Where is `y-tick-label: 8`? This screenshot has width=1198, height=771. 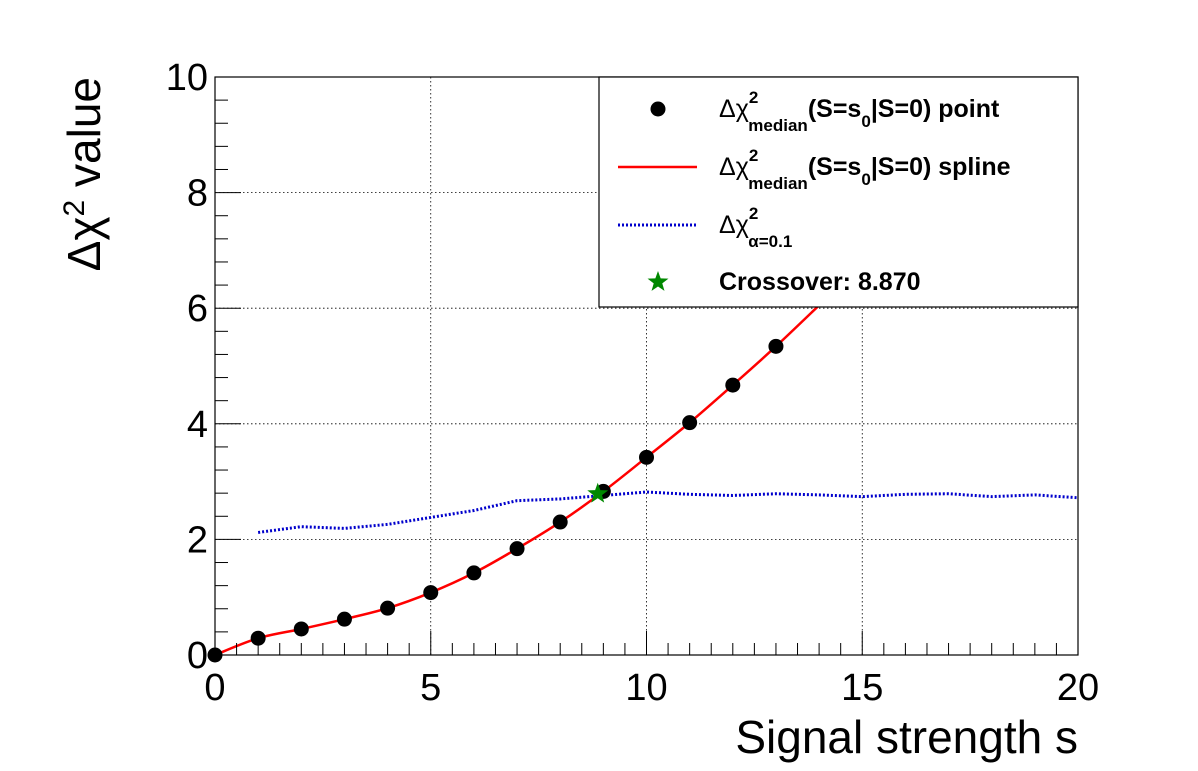
y-tick-label: 8 is located at coordinates (197, 194).